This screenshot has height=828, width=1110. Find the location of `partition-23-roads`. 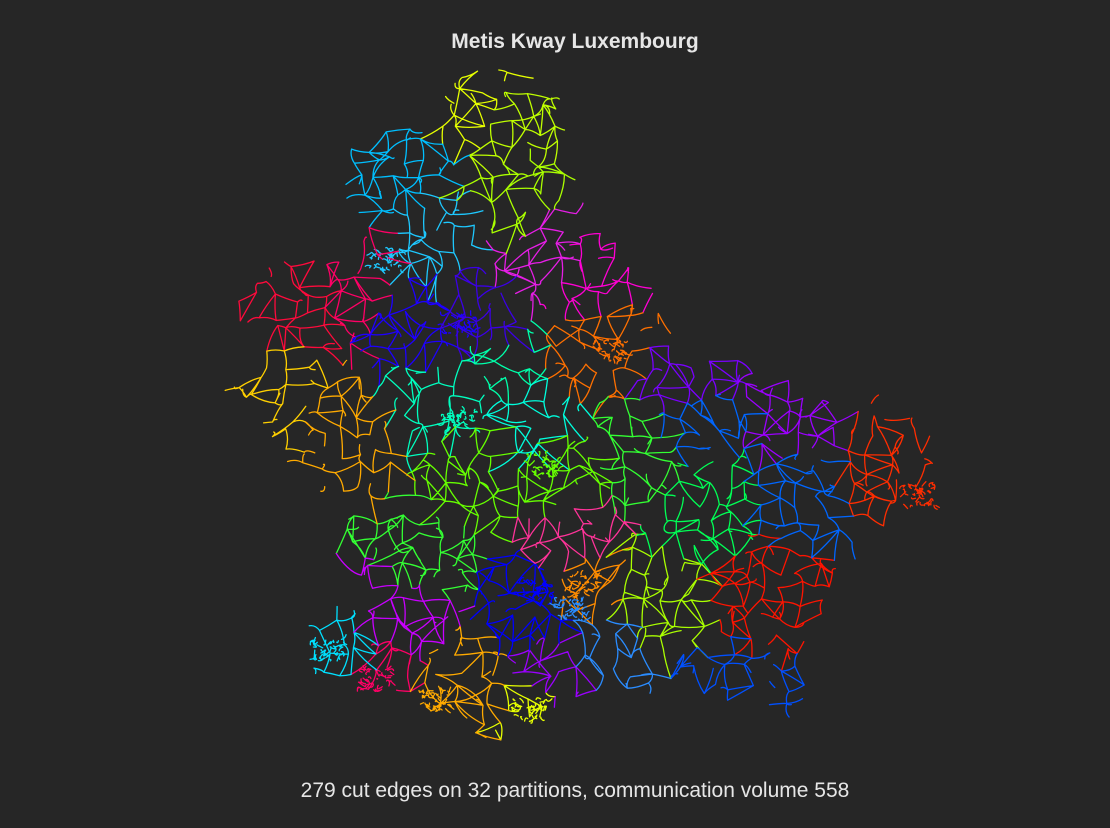

partition-23-roads is located at coordinates (398, 550).